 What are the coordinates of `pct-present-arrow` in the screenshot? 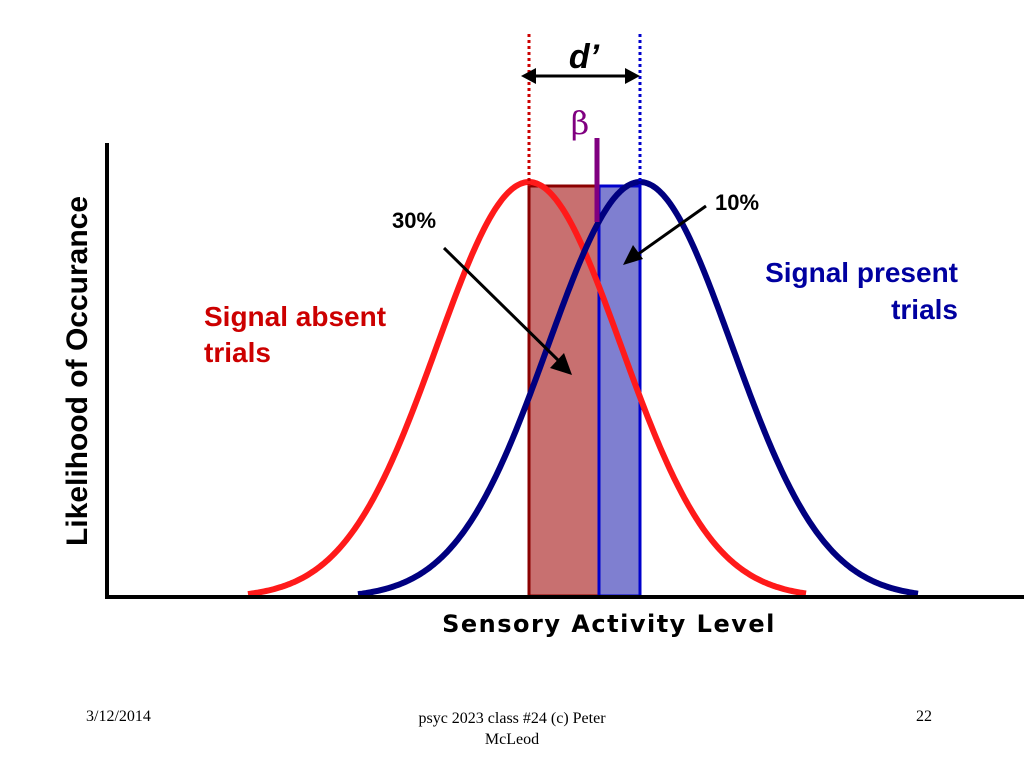 It's located at (670, 231).